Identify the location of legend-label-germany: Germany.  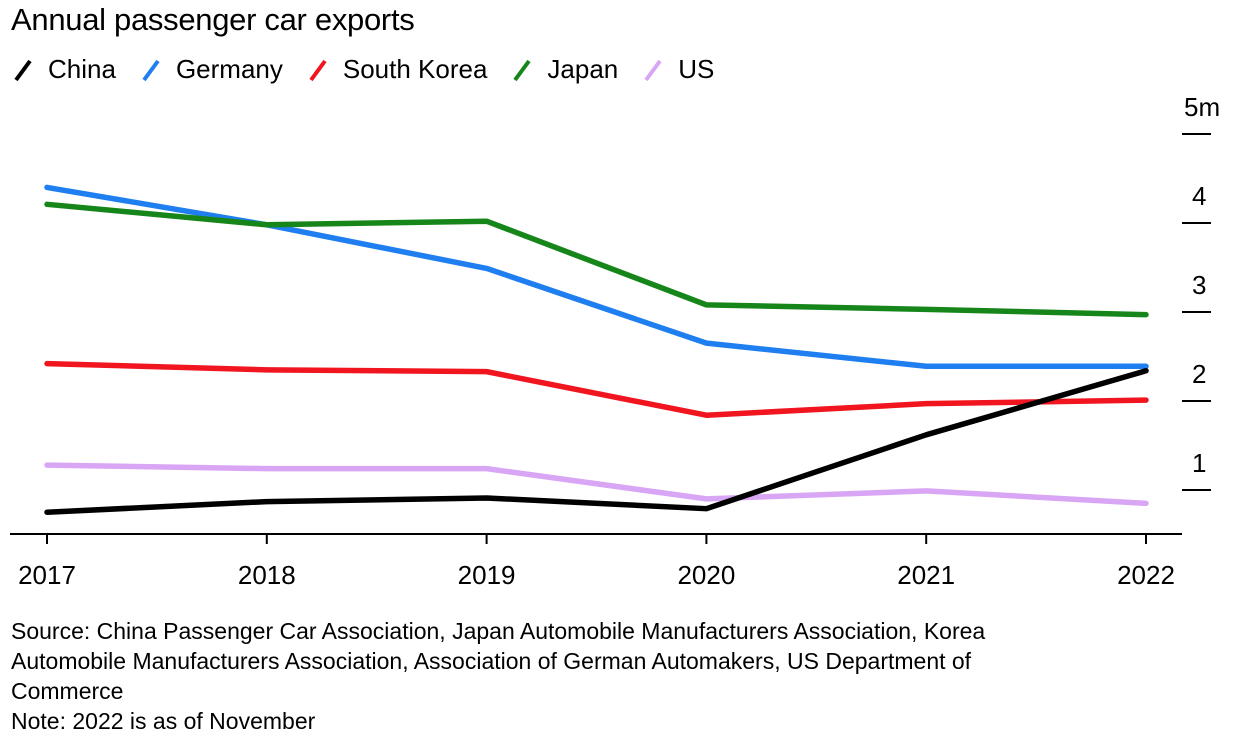
(229, 69).